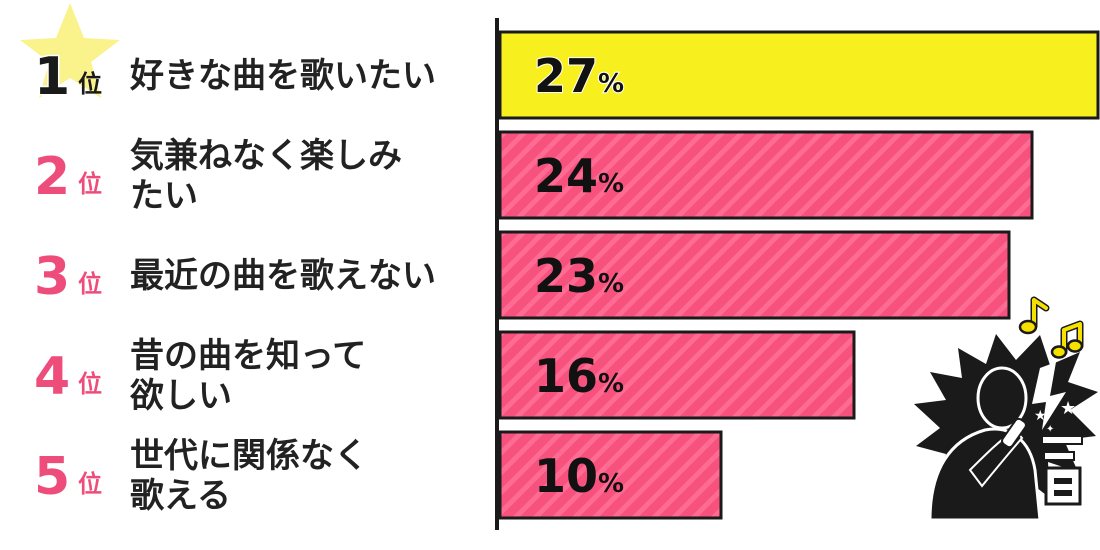 The image size is (1100, 550). What do you see at coordinates (579, 476) in the screenshot?
I see `data-label: 10%` at bounding box center [579, 476].